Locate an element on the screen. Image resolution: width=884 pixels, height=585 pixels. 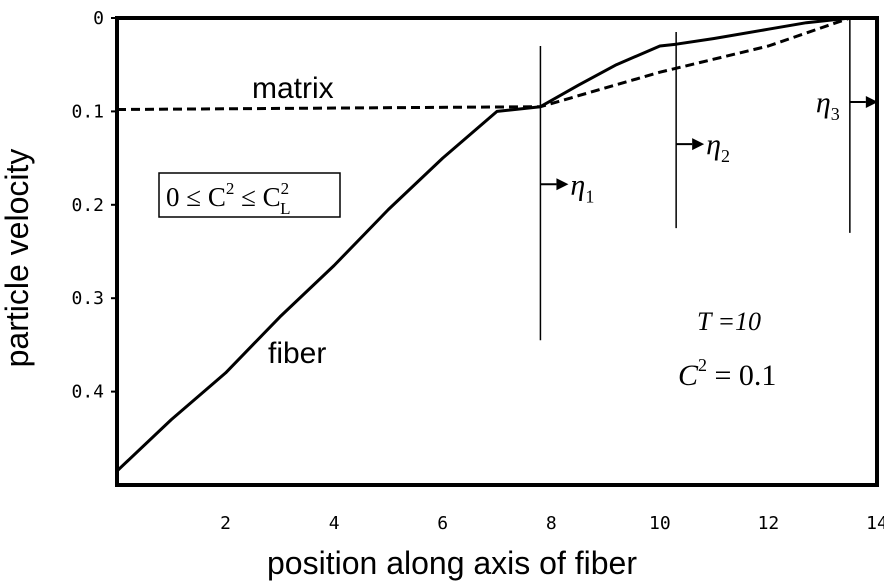
condition-box: 0 ≤ C2 ≤ C2 L is located at coordinates (249, 195).